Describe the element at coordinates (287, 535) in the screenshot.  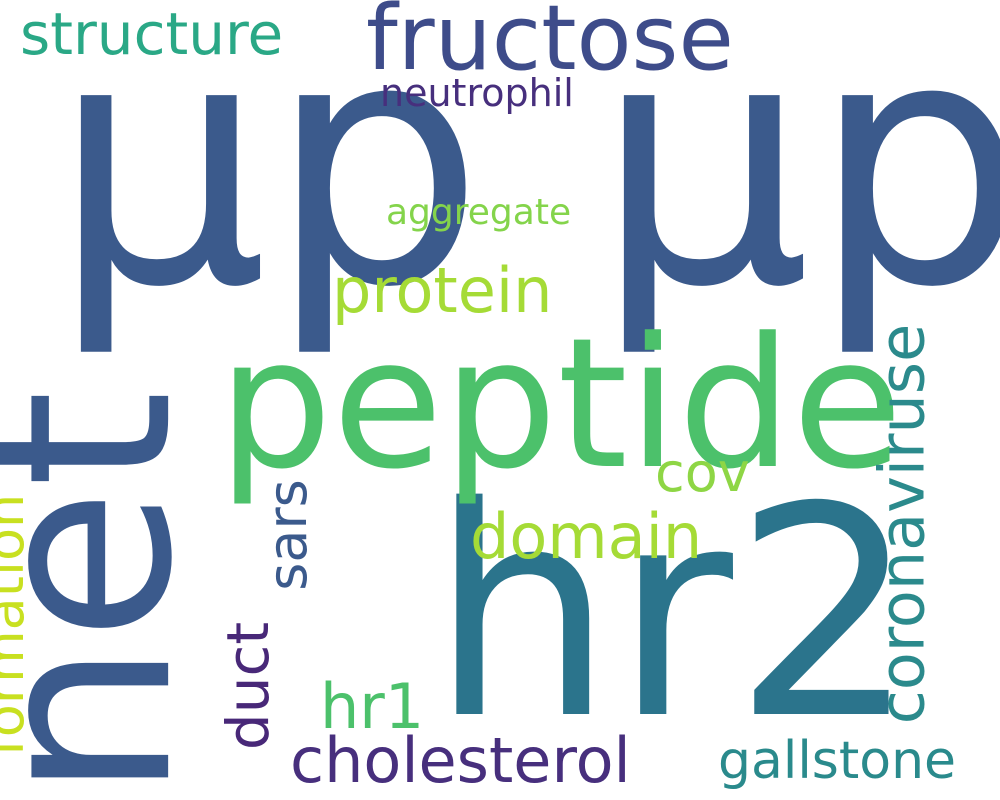
I see `word-sars: sars` at that location.